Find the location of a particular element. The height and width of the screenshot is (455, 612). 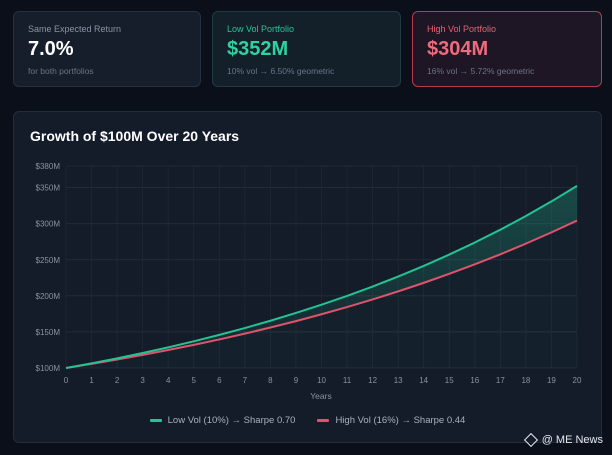

x-tick-label: 19 is located at coordinates (551, 380).